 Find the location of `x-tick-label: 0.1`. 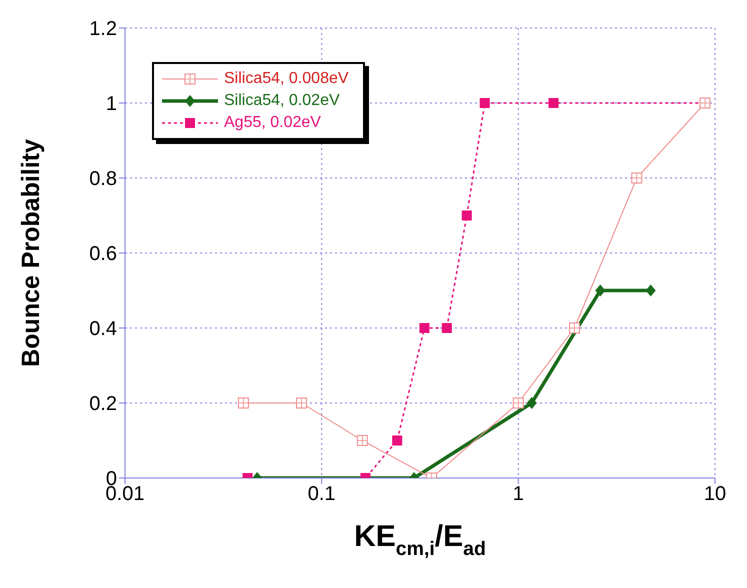

x-tick-label: 0.1 is located at coordinates (322, 494).